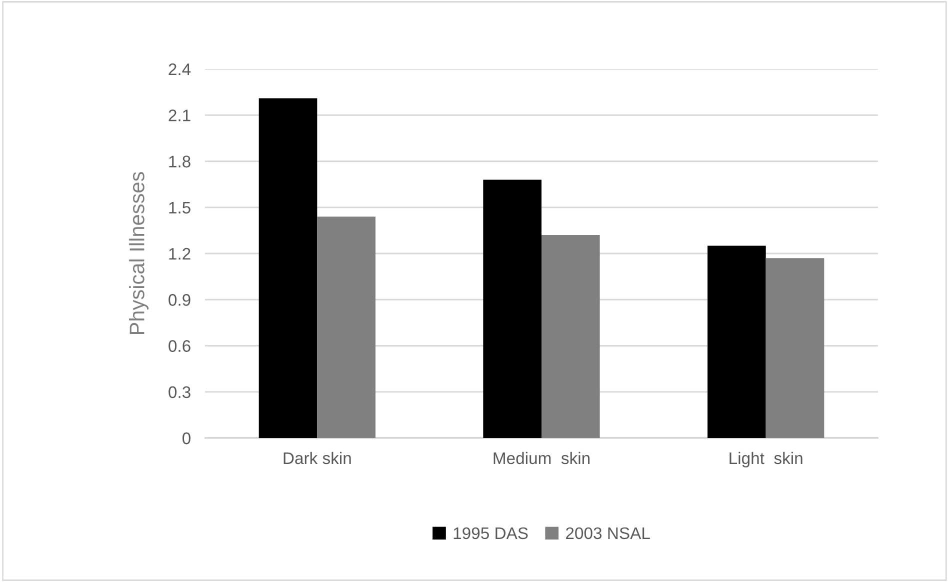 Image resolution: width=949 pixels, height=582 pixels. I want to click on y-axis-title: Physical Illnesses, so click(138, 253).